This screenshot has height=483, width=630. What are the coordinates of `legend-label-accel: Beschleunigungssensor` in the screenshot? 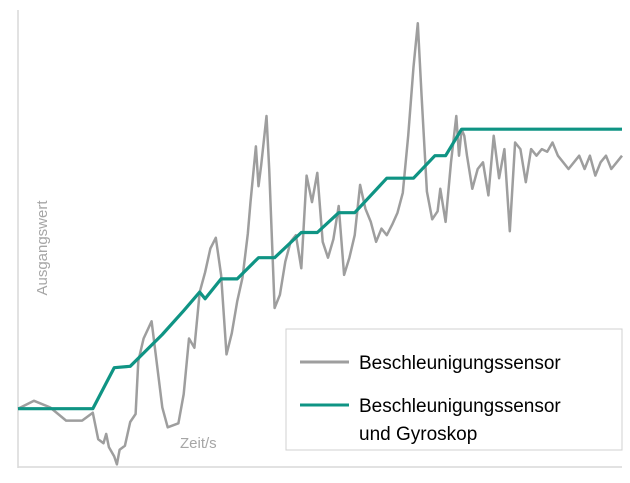 It's located at (460, 363).